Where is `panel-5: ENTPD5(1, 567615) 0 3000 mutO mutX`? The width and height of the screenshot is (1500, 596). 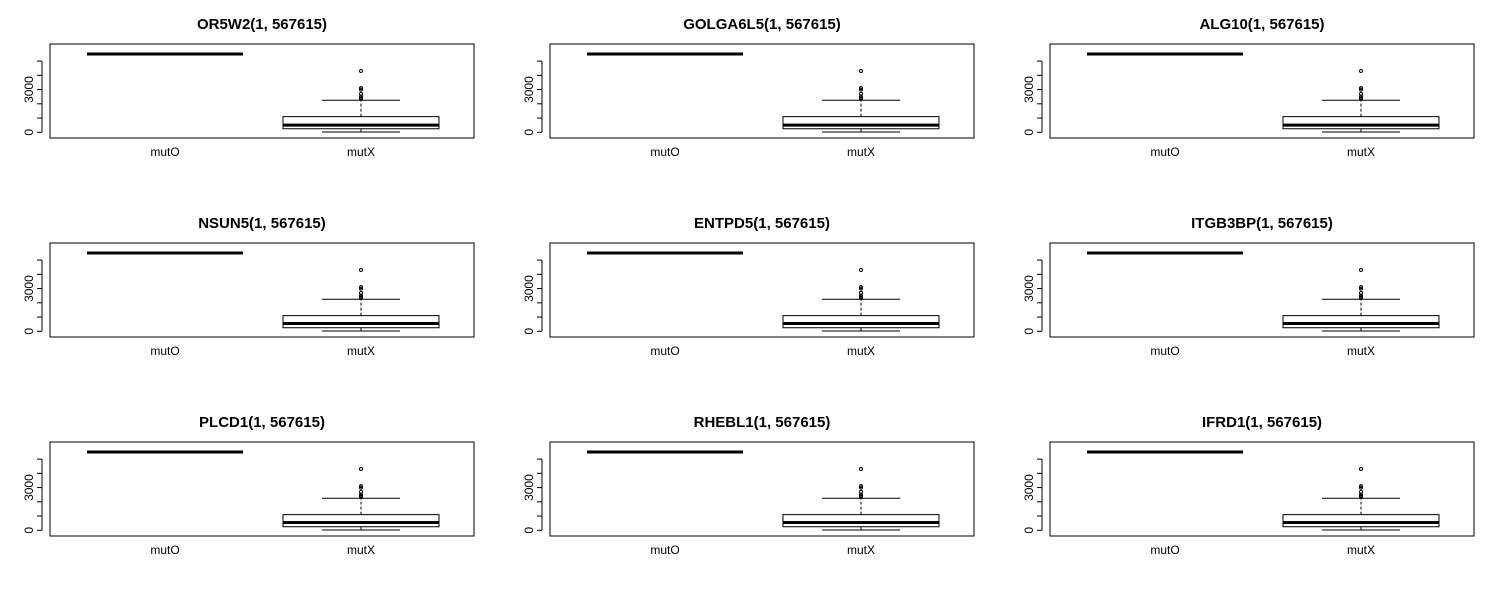 panel-5: ENTPD5(1, 567615) 0 3000 mutO mutX is located at coordinates (748, 286).